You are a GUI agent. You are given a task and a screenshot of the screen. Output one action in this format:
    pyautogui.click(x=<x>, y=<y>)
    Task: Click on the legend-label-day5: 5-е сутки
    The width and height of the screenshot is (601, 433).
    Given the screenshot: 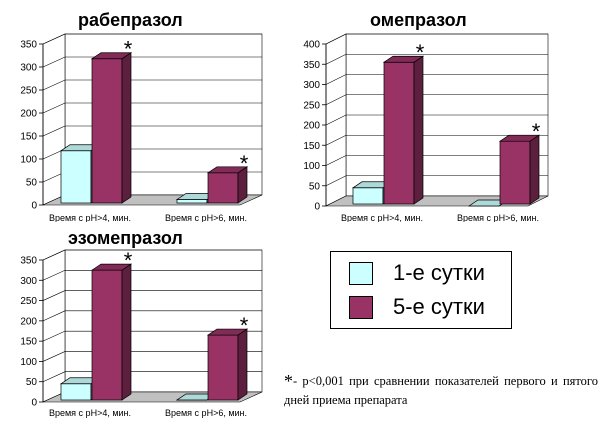 What is the action you would take?
    pyautogui.click(x=439, y=306)
    